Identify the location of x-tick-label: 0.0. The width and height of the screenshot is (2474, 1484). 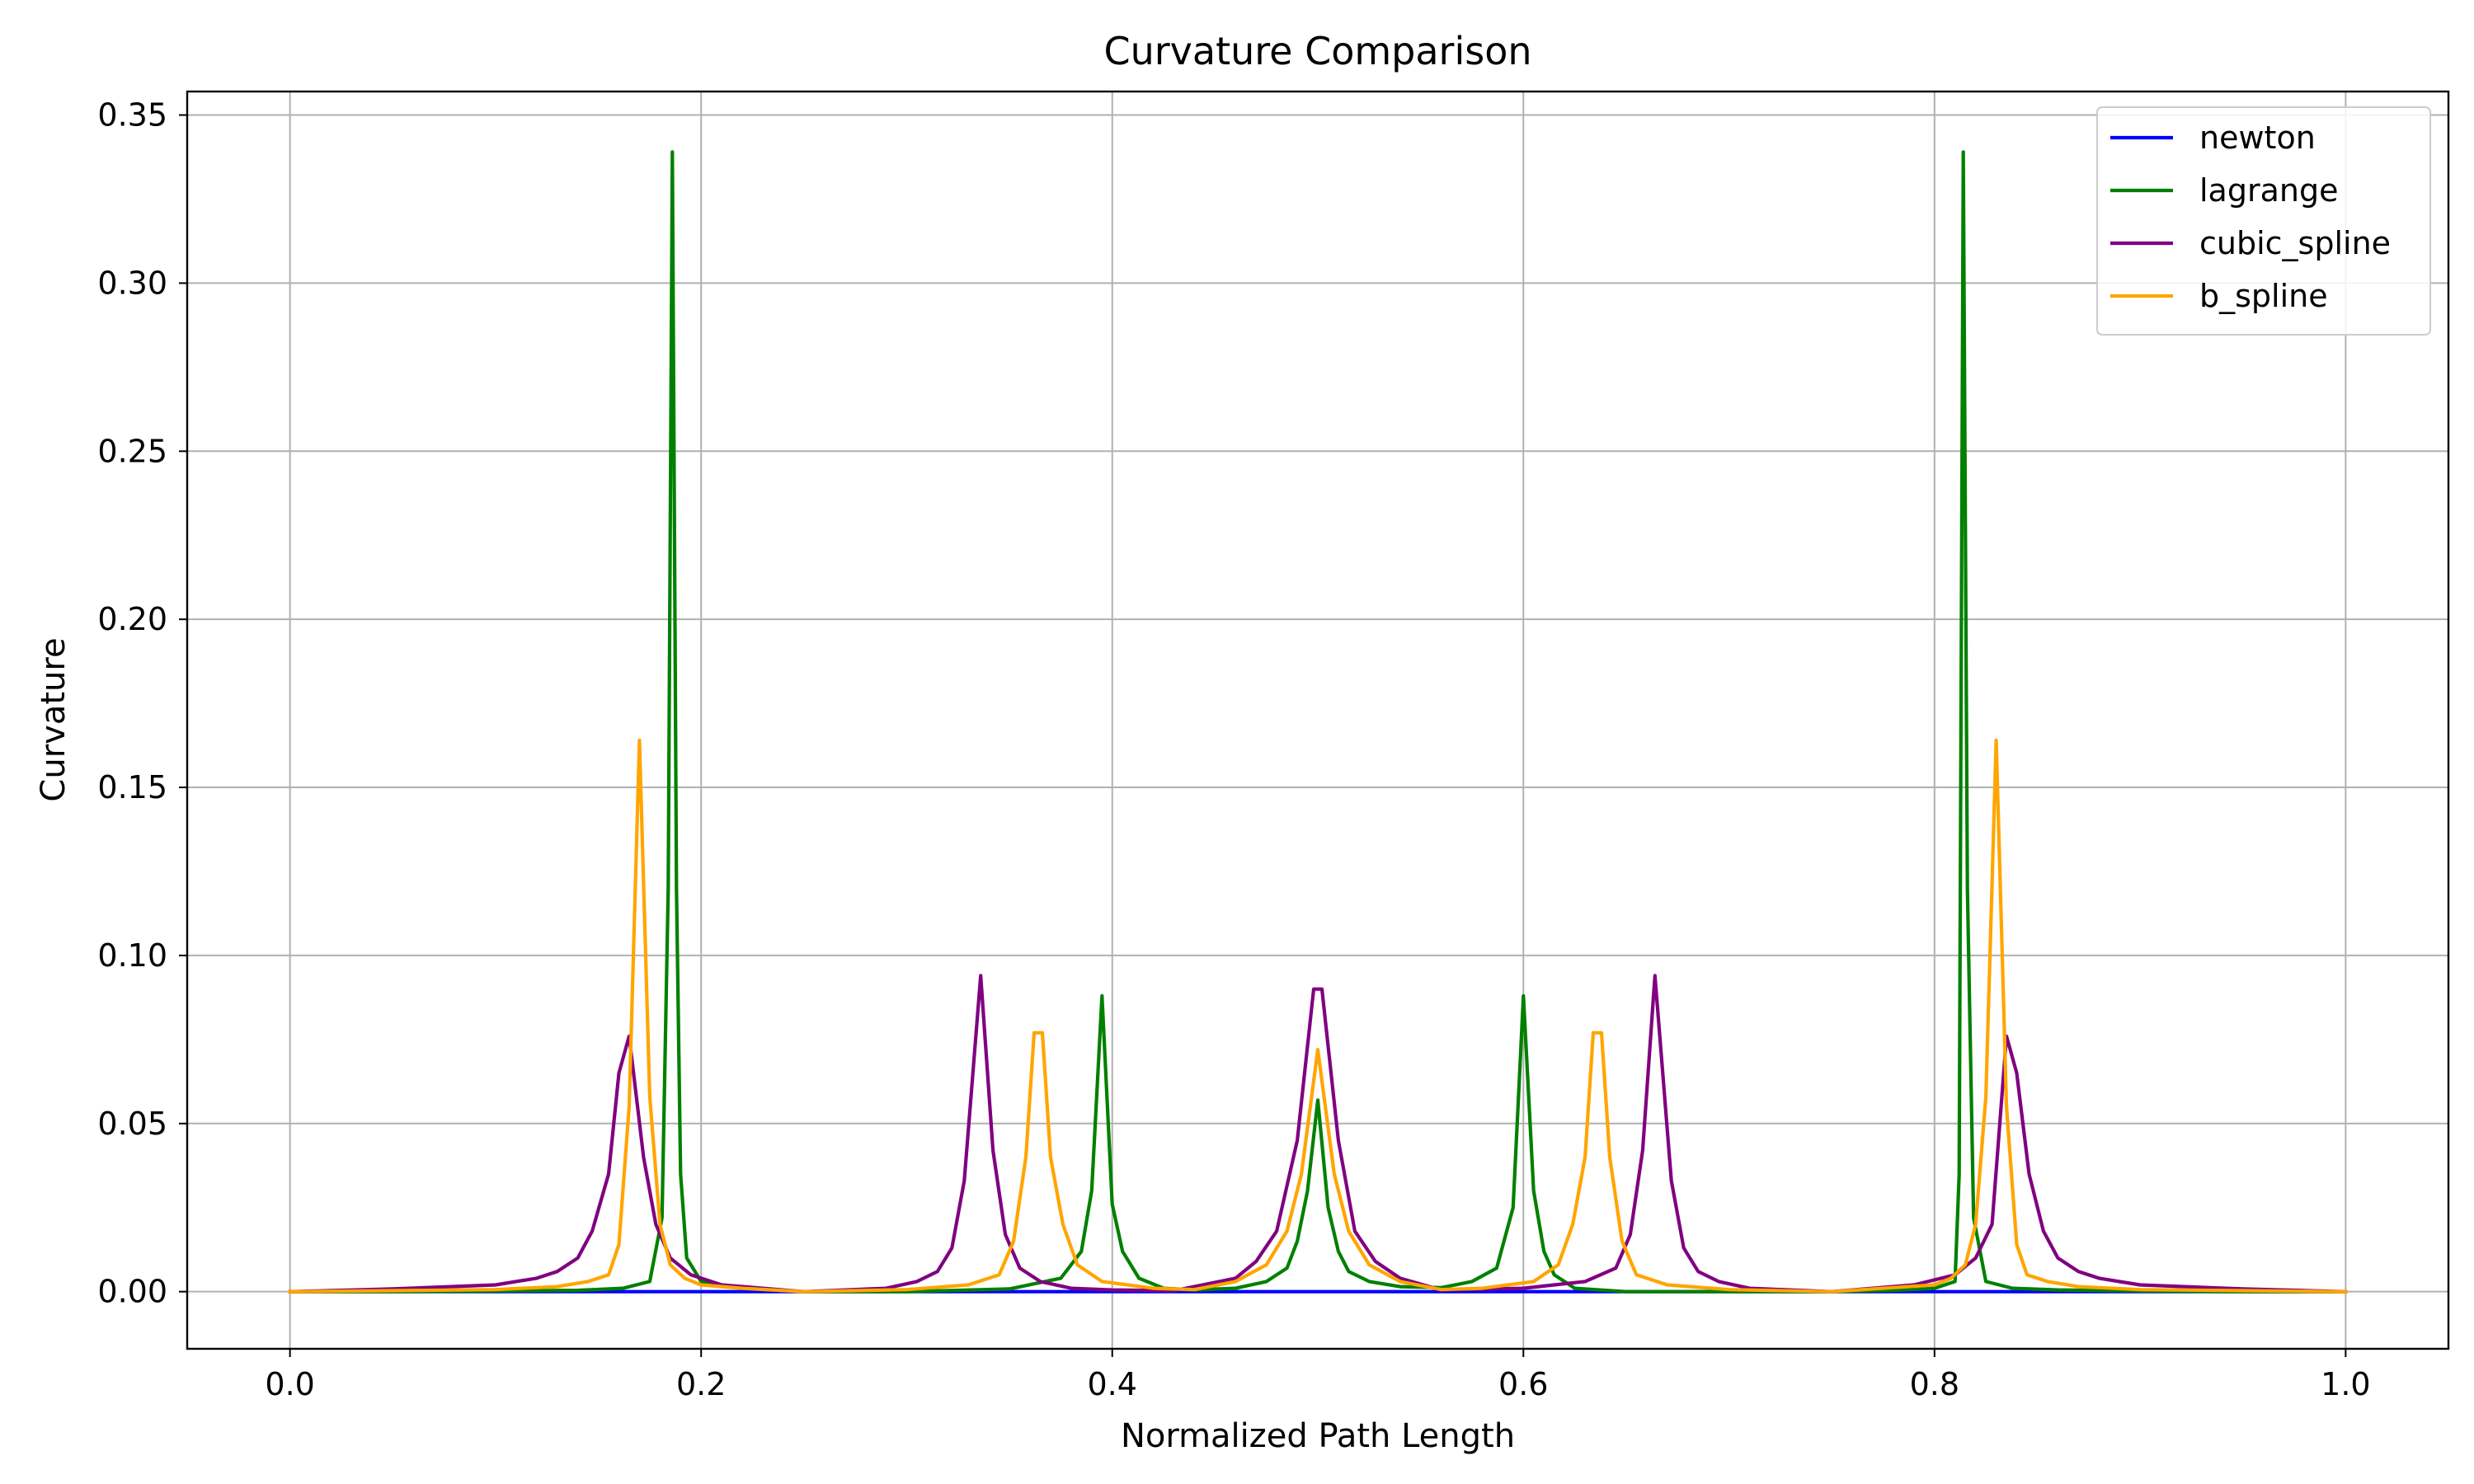
(289, 1384).